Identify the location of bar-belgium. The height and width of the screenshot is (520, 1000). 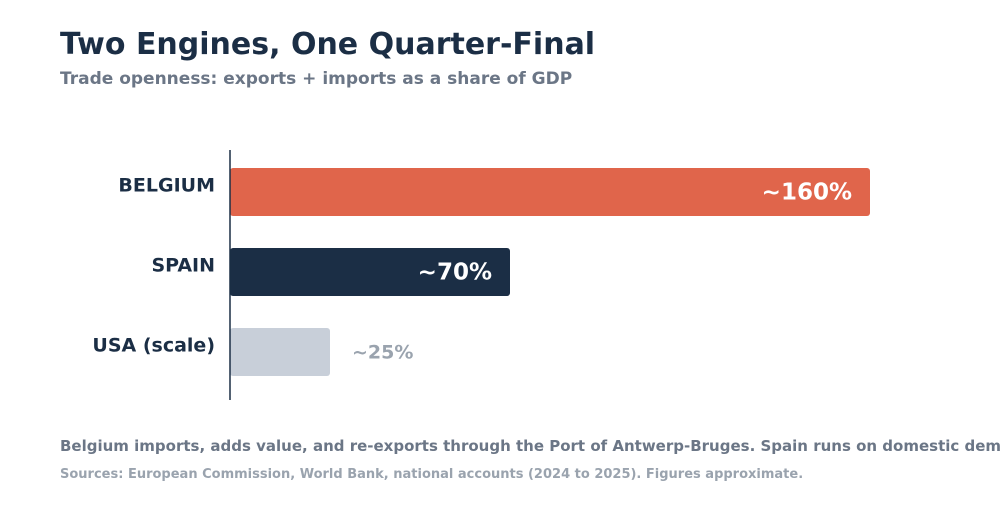
(550, 192).